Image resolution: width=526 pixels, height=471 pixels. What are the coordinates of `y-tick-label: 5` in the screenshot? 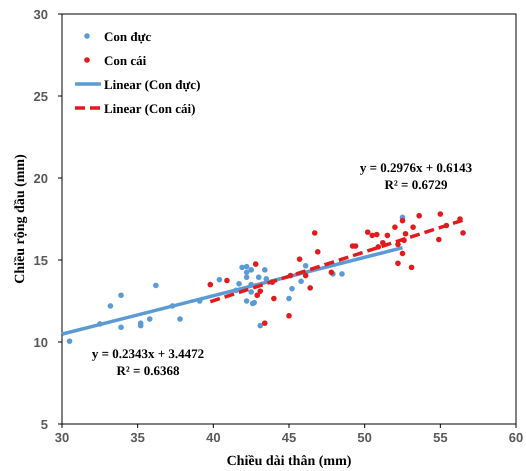 It's located at (44, 424).